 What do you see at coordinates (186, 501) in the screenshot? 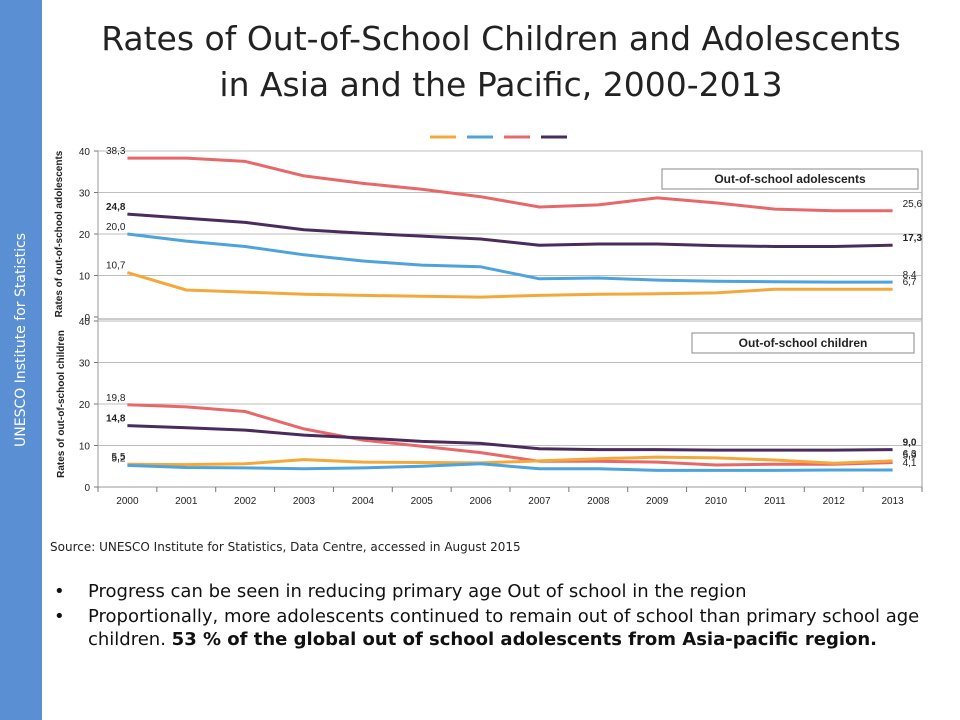
I see `x-tick-label: 2001` at bounding box center [186, 501].